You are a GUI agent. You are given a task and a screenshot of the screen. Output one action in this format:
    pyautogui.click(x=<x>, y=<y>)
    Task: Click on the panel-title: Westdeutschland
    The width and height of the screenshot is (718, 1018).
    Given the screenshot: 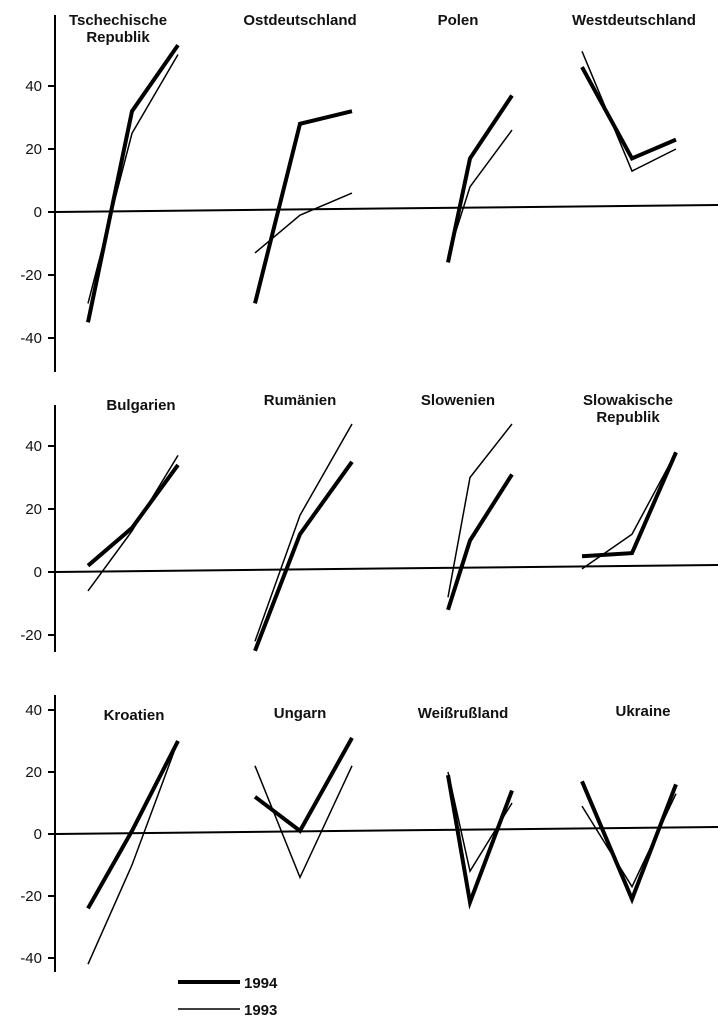 What is the action you would take?
    pyautogui.click(x=634, y=20)
    